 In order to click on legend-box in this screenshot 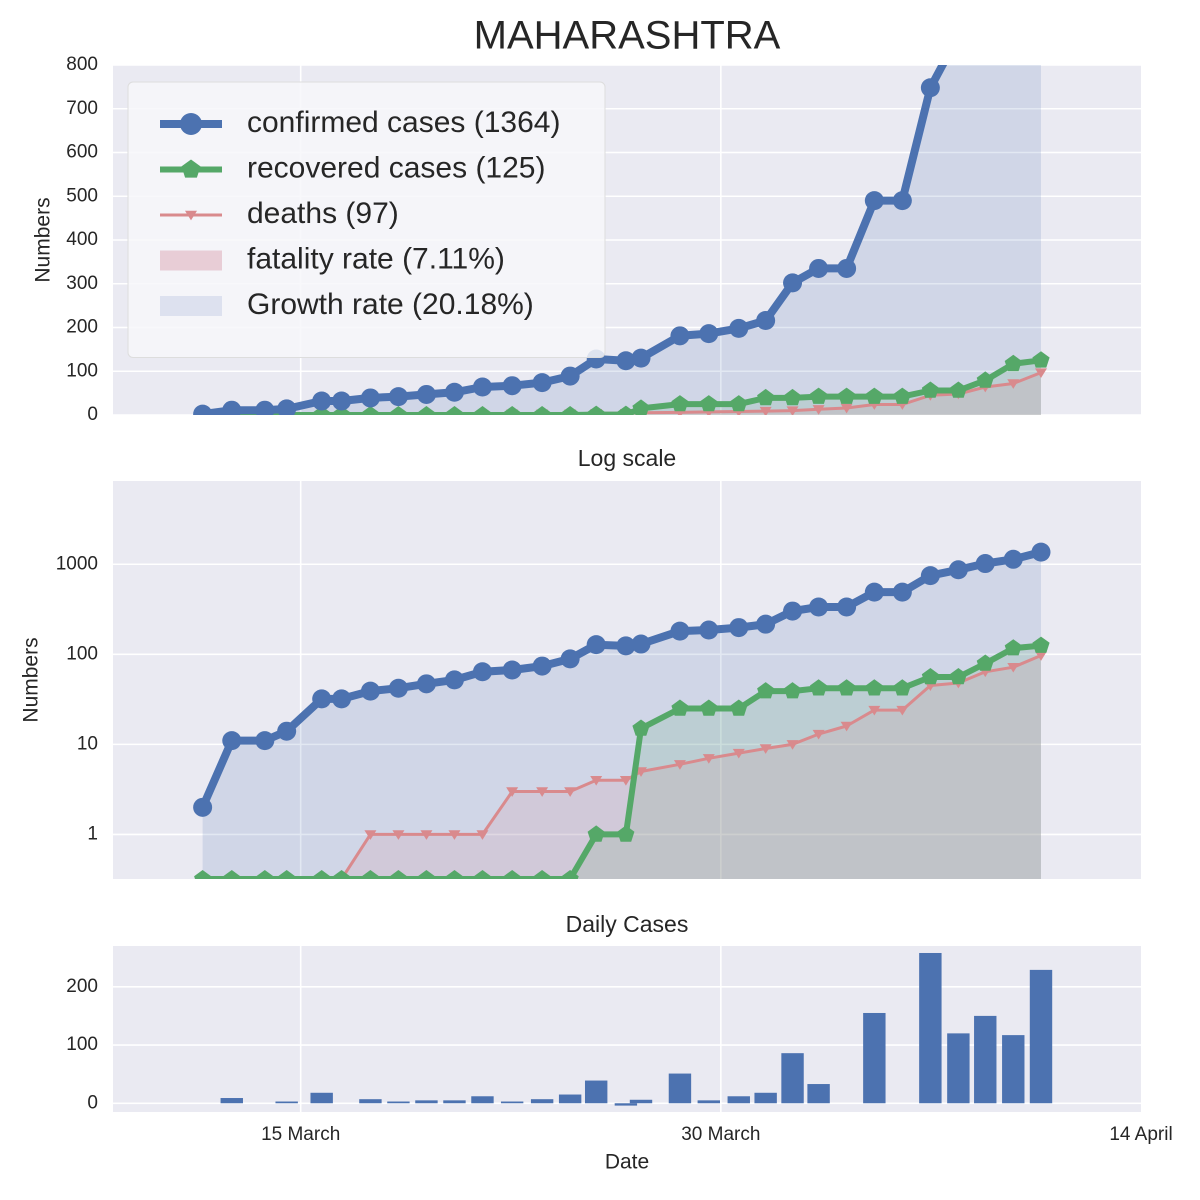, I will do `click(366, 219)`.